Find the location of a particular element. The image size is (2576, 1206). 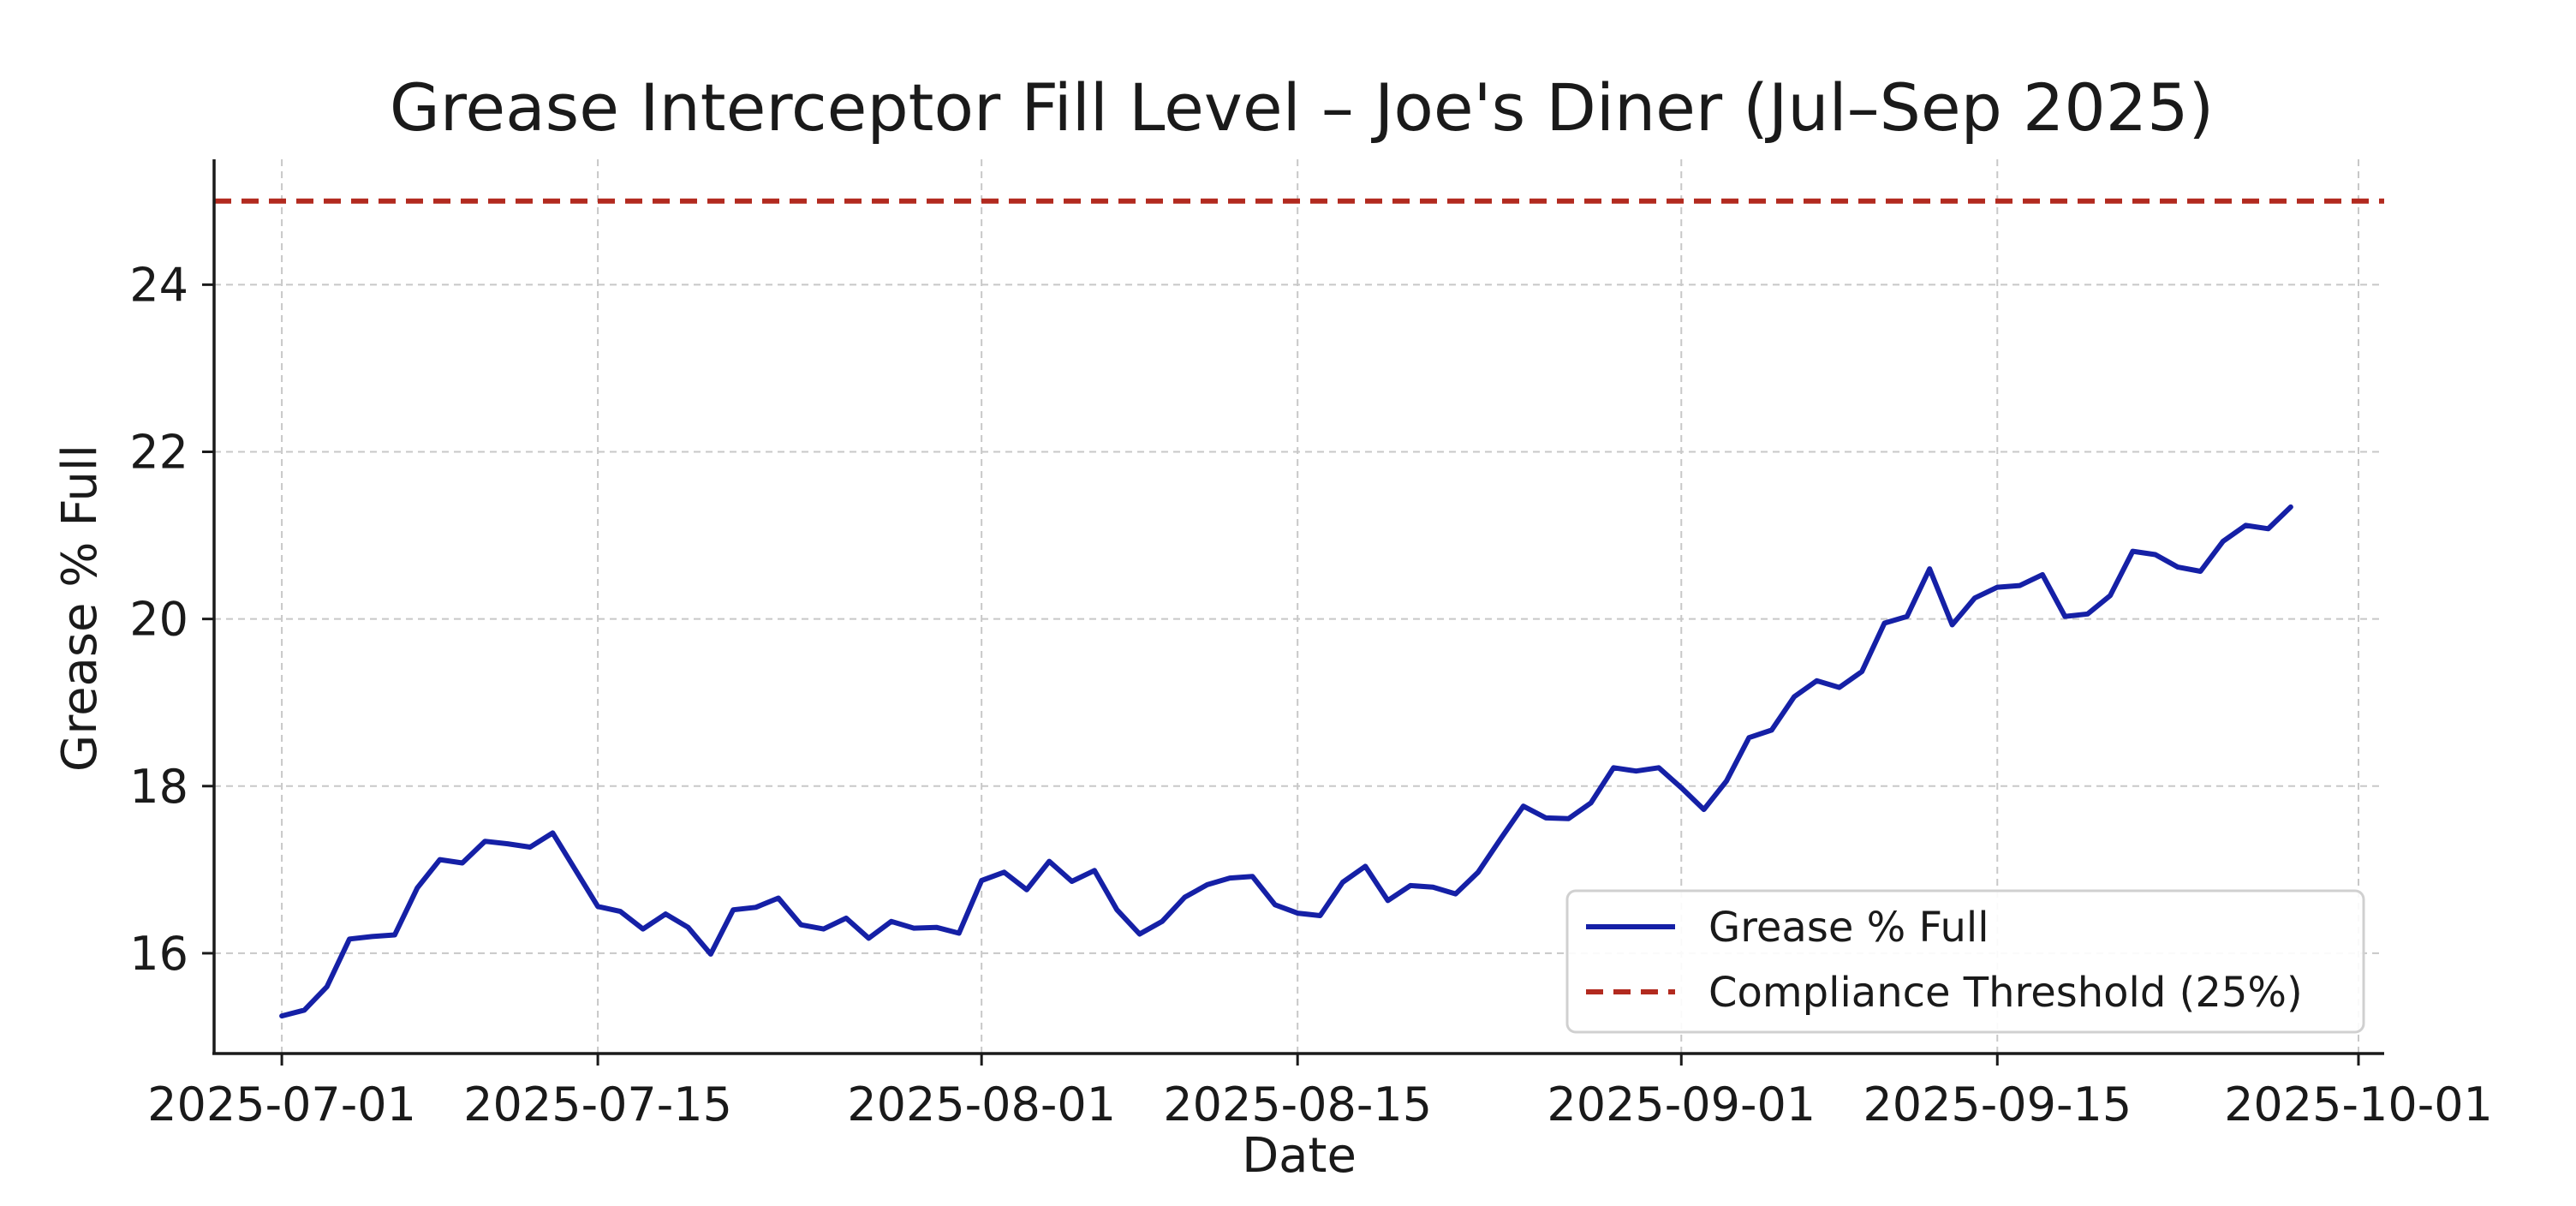

legend-box is located at coordinates (1965, 962).